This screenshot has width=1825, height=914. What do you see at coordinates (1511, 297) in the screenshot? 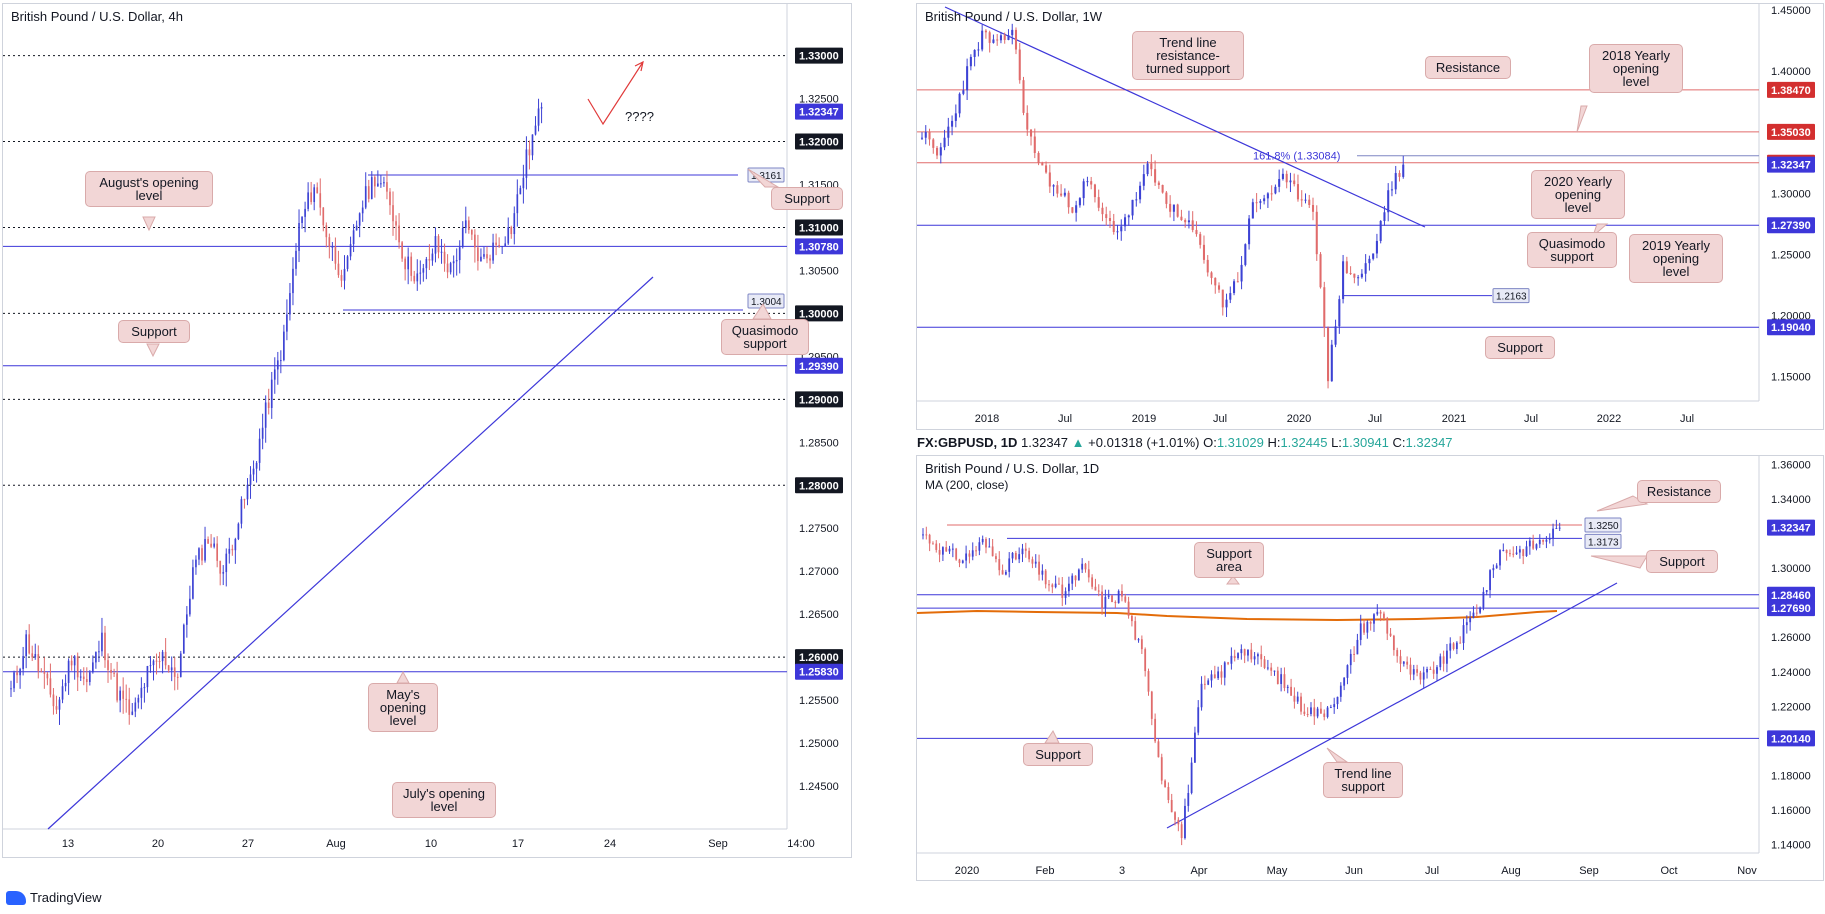
I see `box-w-12163: 1.2163` at bounding box center [1511, 297].